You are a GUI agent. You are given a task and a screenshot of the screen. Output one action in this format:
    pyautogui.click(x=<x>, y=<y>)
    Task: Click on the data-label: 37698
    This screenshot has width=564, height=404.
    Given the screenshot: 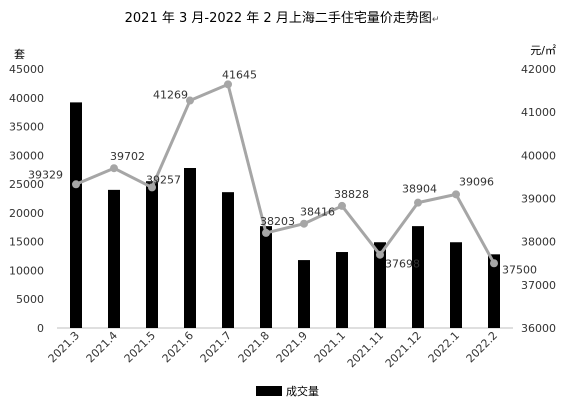 What is the action you would take?
    pyautogui.click(x=402, y=264)
    